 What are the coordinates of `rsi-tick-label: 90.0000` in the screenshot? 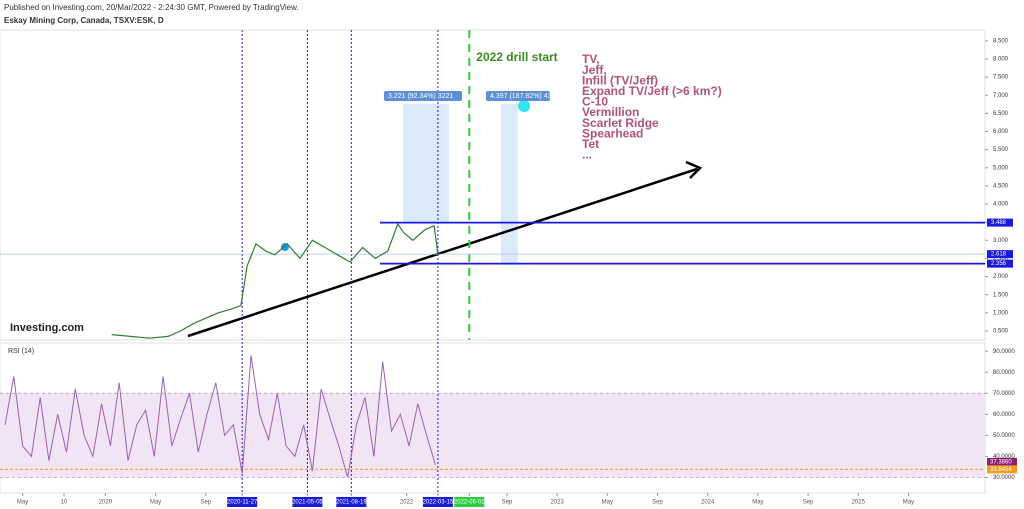 It's located at (1004, 352).